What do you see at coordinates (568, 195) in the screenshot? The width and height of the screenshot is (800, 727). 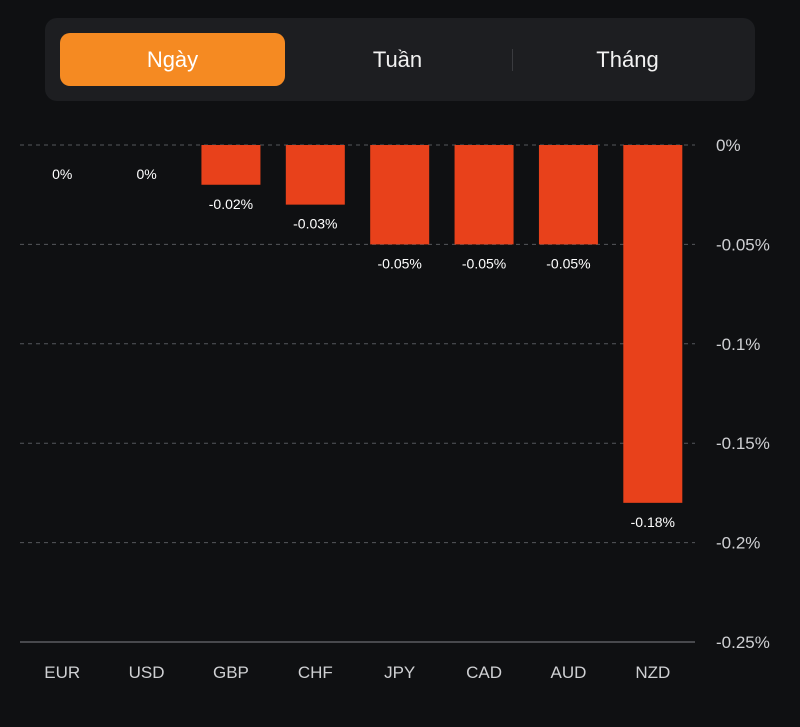 I see `bar-aud` at bounding box center [568, 195].